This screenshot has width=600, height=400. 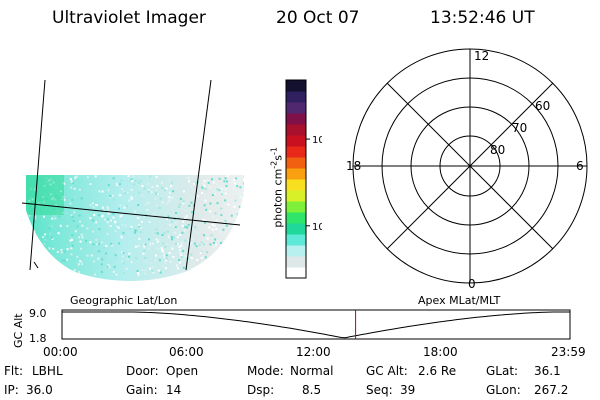 I want to click on altitude-tick-high: 9.0, so click(x=38, y=313).